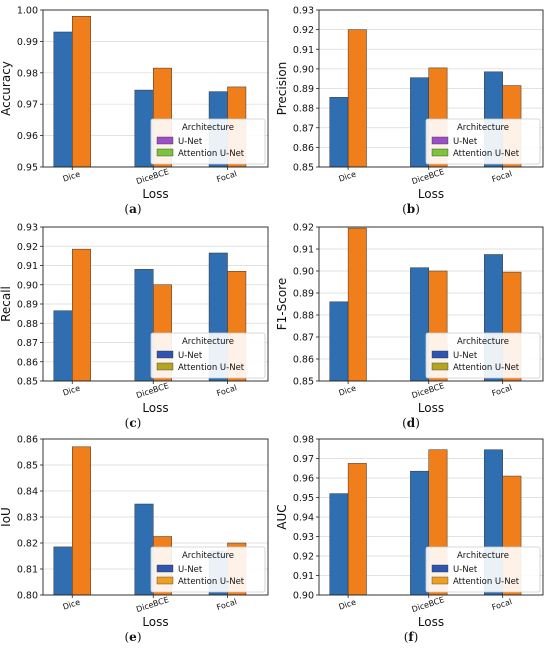 Image resolution: width=550 pixels, height=650 pixels. I want to click on y-tick-label: 0.84, so click(27, 492).